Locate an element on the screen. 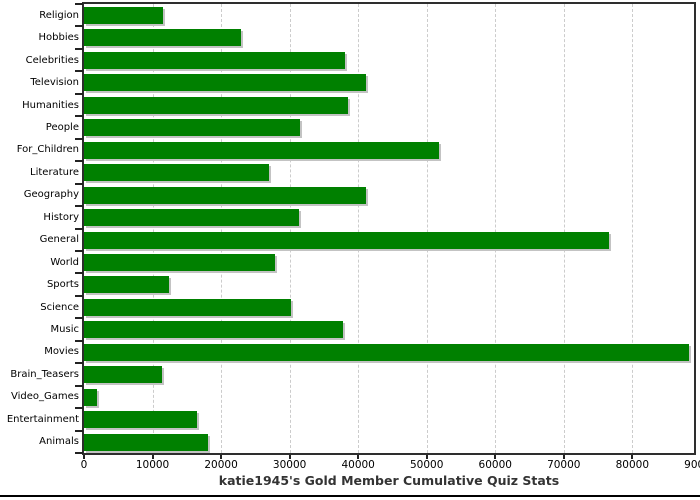  category-label: Science is located at coordinates (59, 307).